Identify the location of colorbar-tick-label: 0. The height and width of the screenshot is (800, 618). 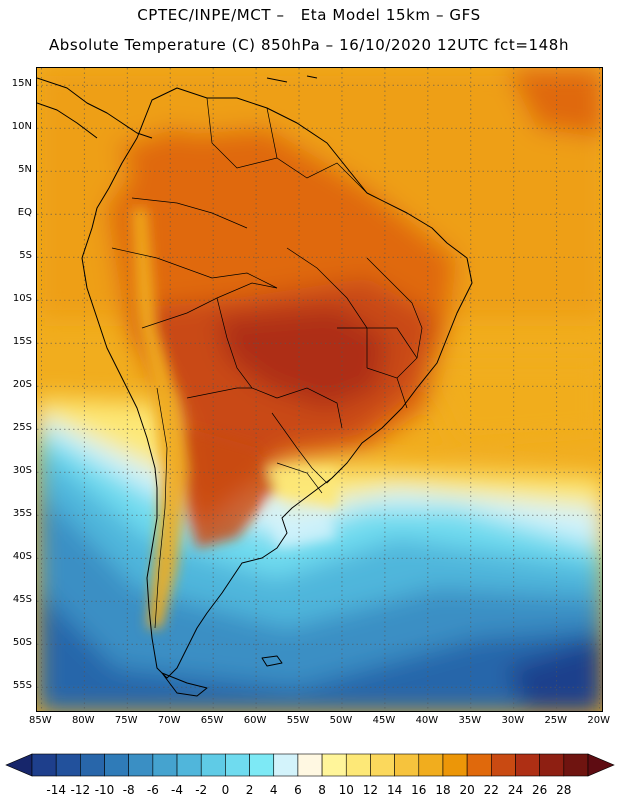
(225, 790).